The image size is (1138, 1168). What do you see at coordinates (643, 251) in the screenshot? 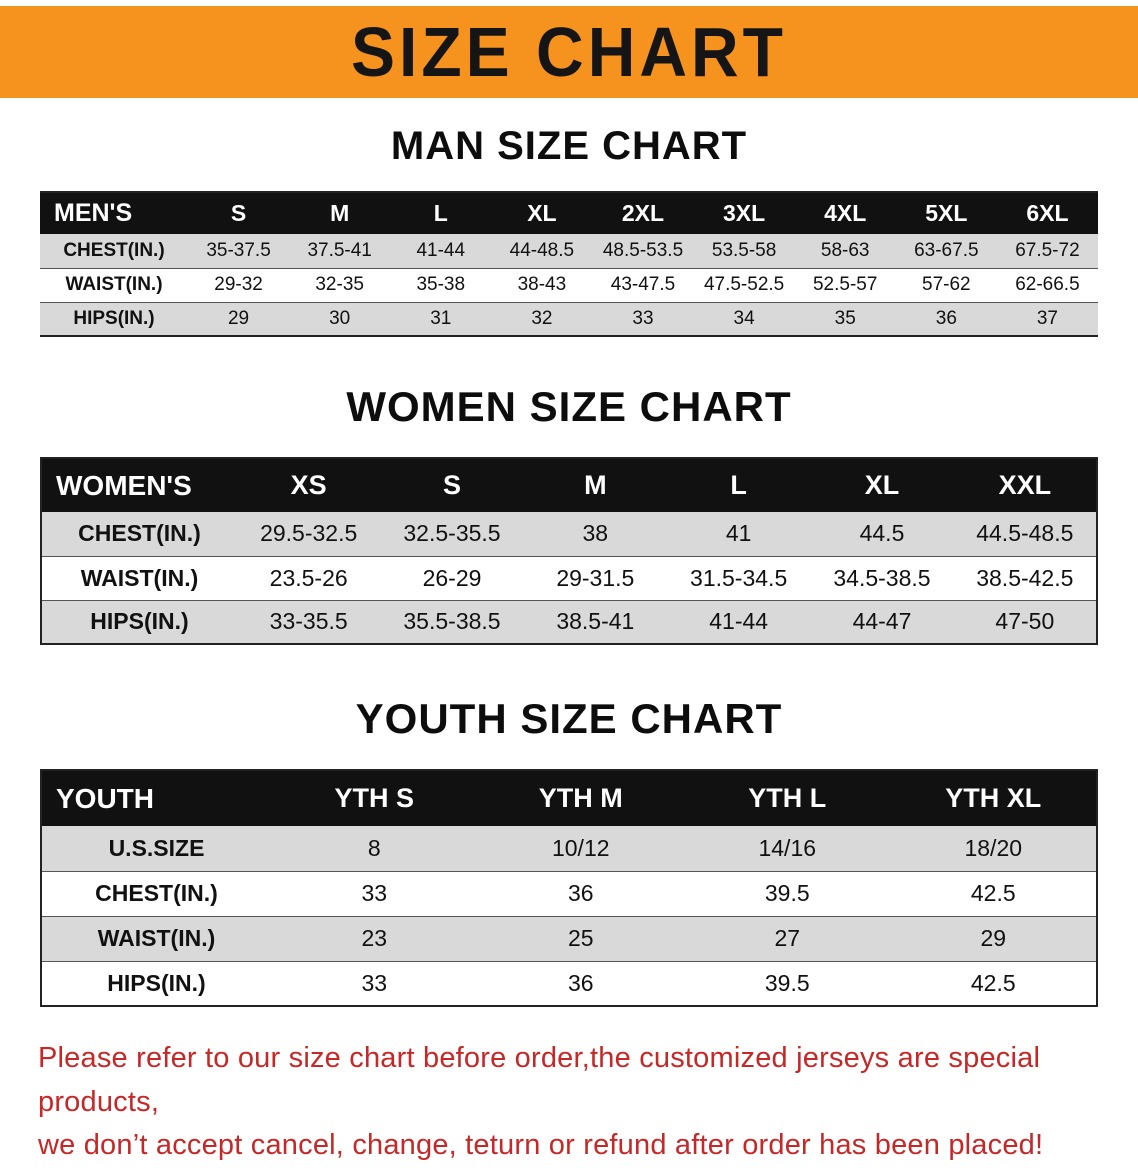
I see `size-value-cell: 48.5-53.5` at bounding box center [643, 251].